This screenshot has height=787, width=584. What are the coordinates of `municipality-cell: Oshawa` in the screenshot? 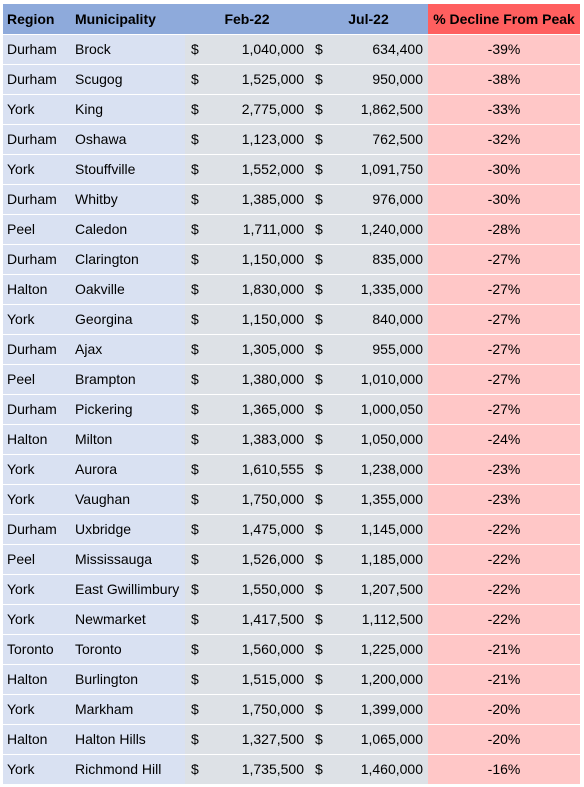 It's located at (128, 139).